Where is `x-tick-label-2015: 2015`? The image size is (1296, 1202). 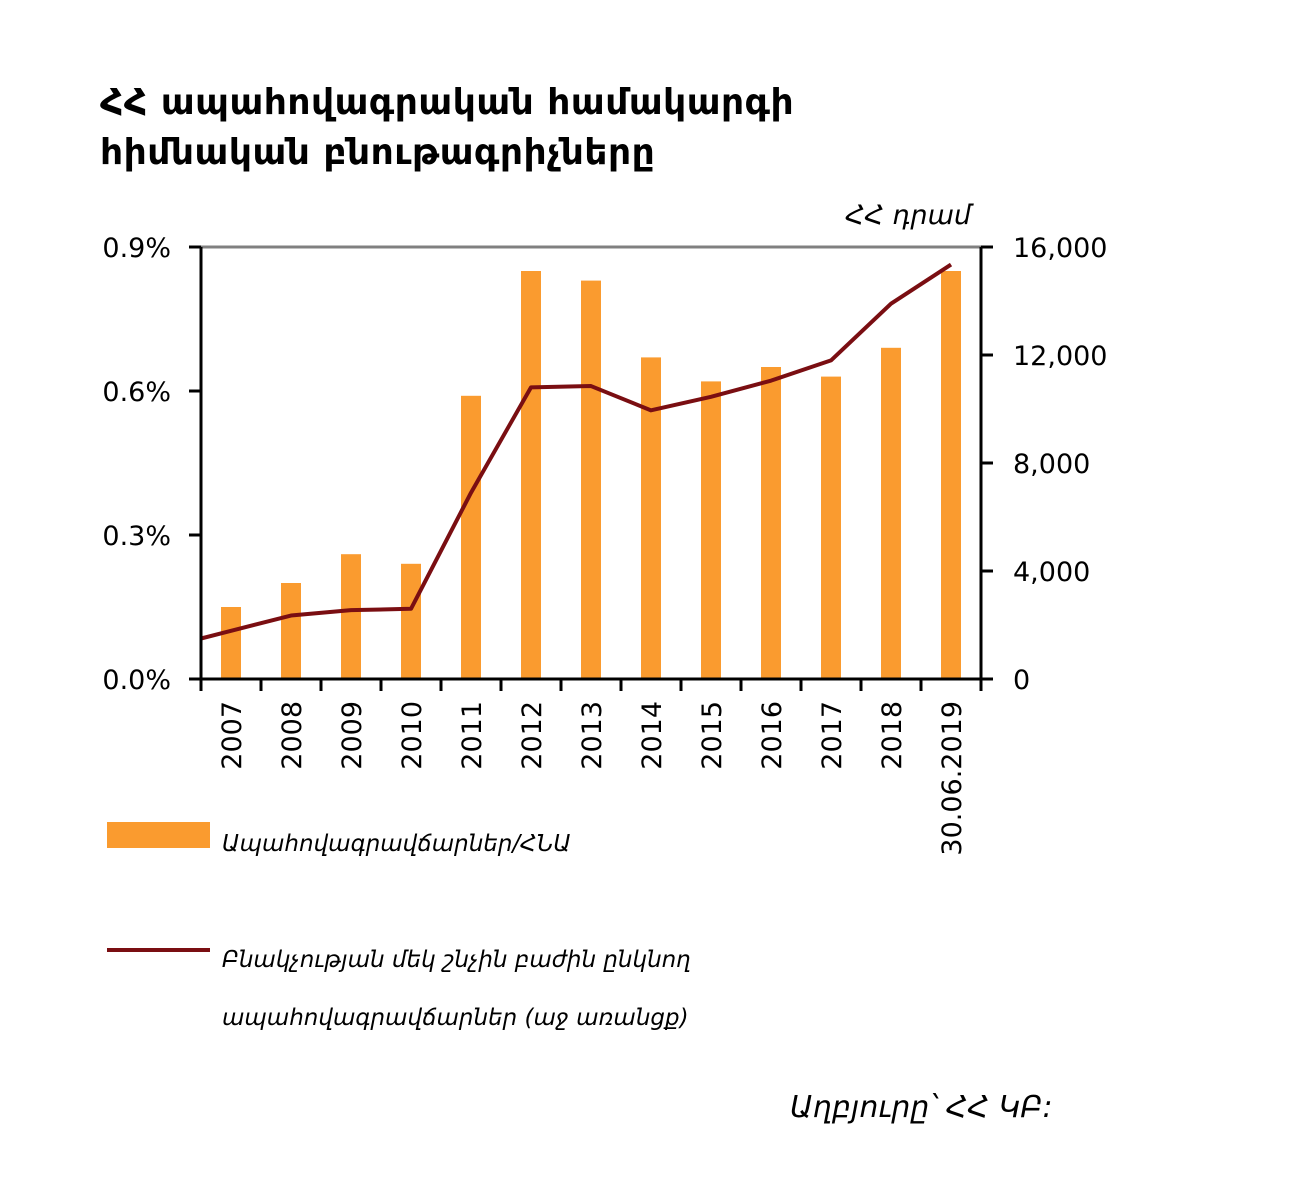 x-tick-label-2015: 2015 is located at coordinates (712, 735).